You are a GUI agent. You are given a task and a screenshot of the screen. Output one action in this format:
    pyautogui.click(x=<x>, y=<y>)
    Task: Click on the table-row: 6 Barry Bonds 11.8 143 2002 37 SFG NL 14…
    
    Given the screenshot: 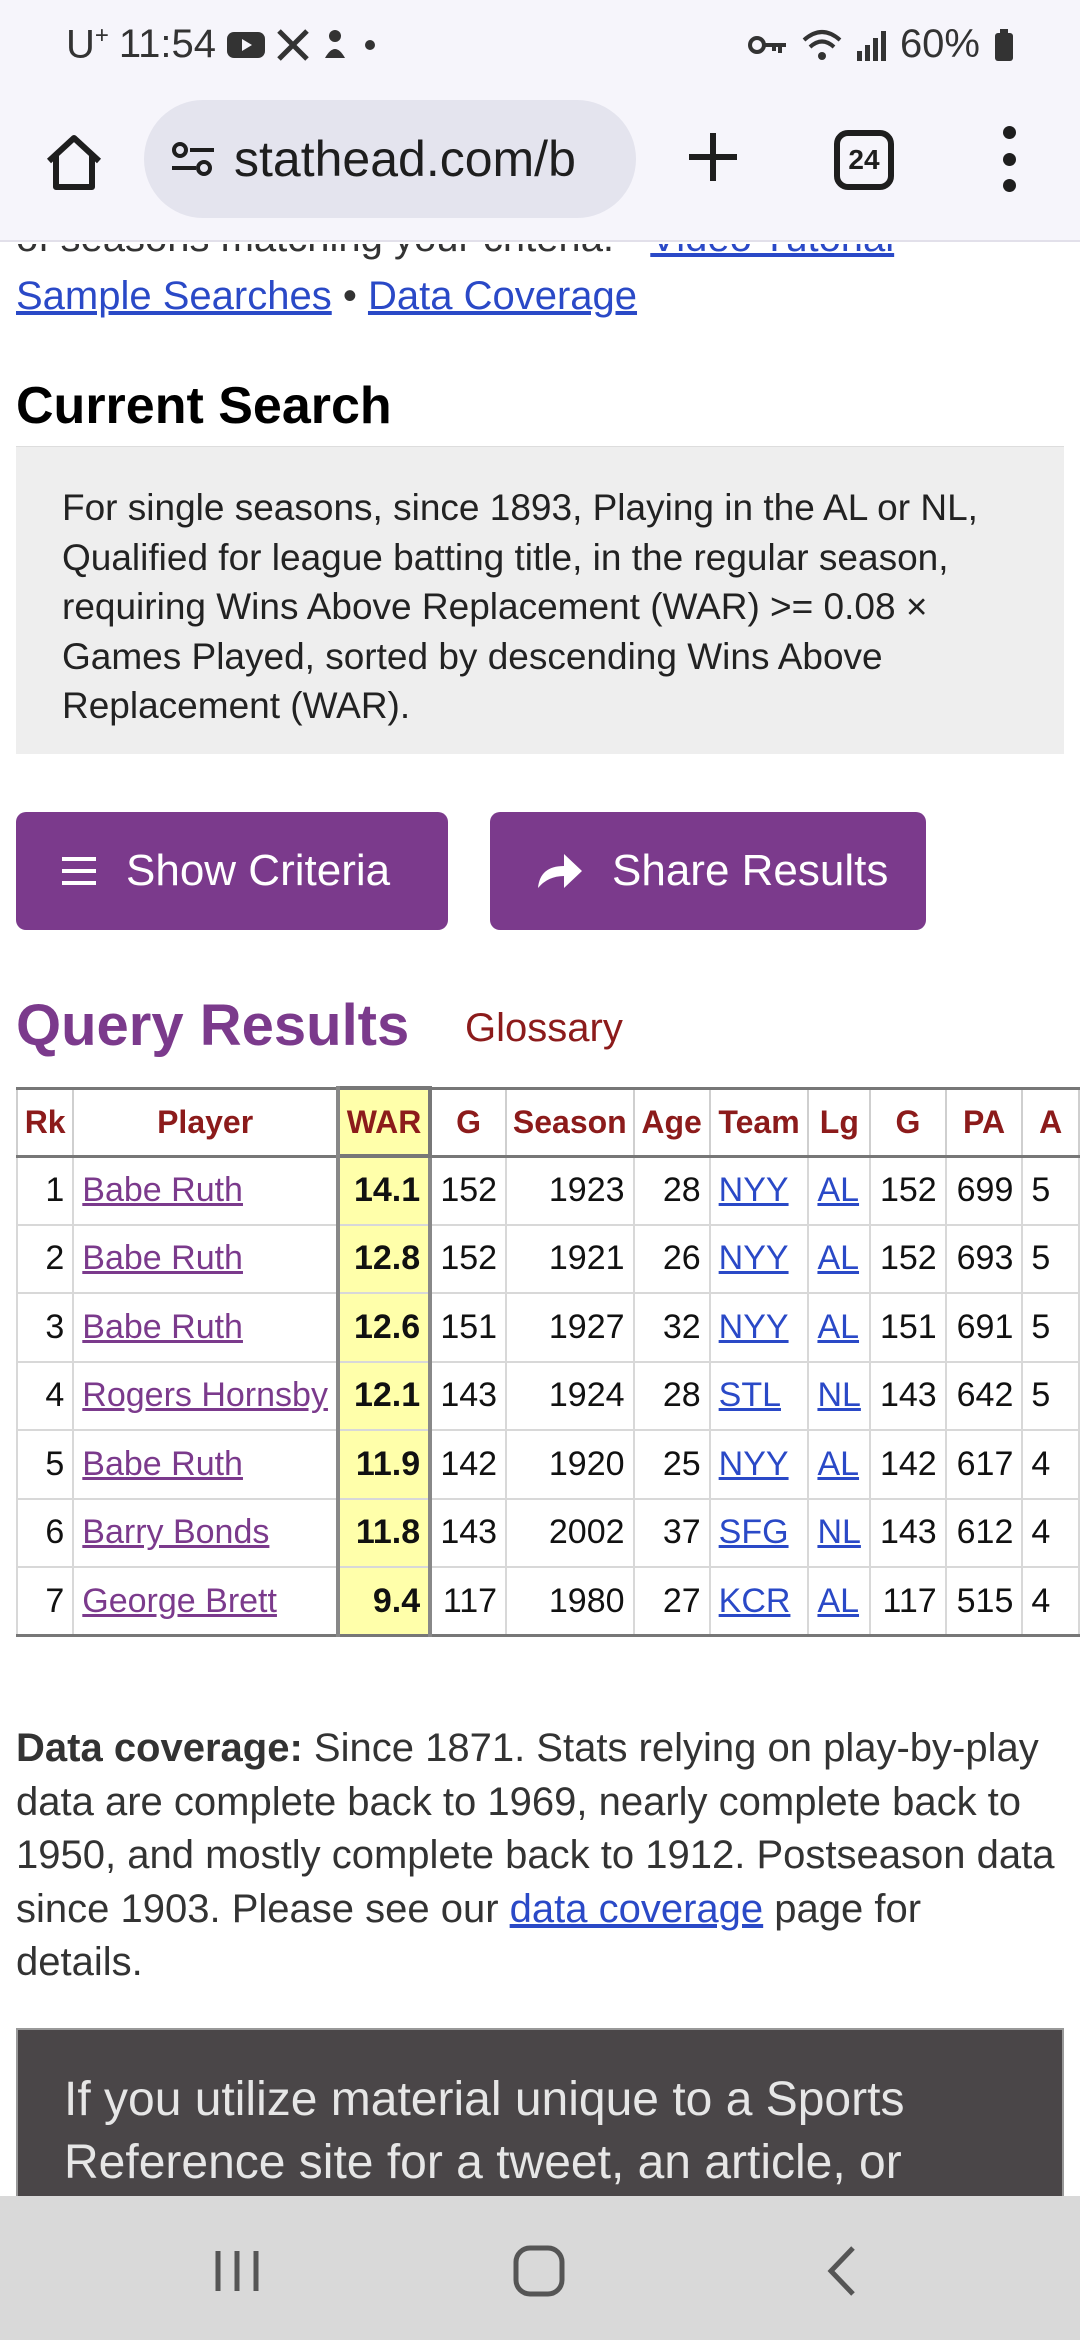 What is the action you would take?
    pyautogui.click(x=548, y=1532)
    